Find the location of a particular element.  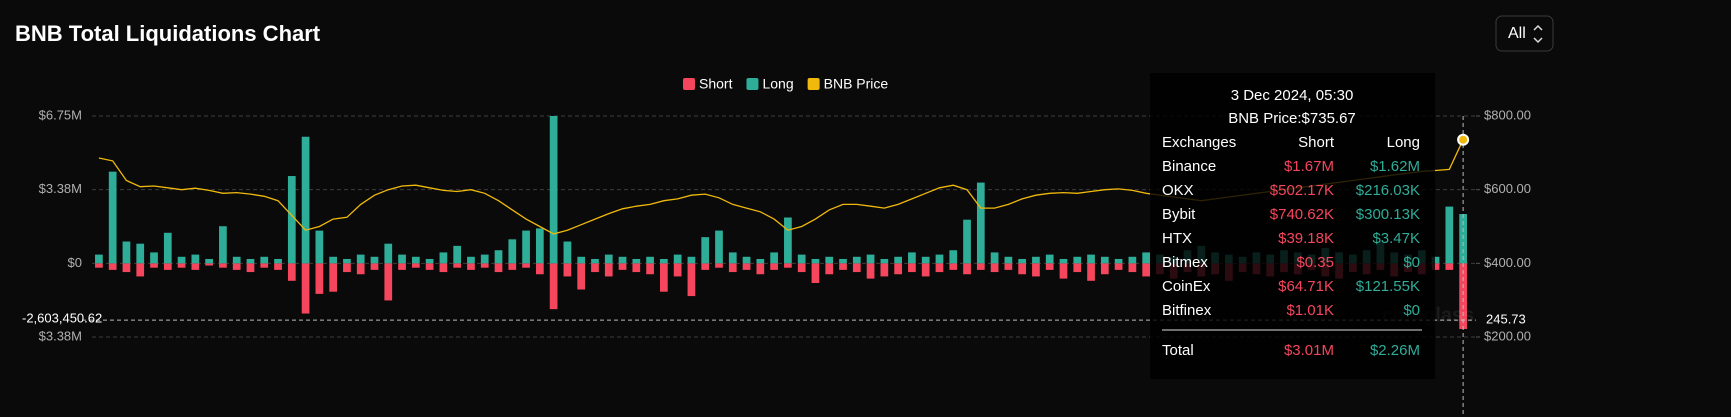

chevron-icon is located at coordinates (1538, 34).